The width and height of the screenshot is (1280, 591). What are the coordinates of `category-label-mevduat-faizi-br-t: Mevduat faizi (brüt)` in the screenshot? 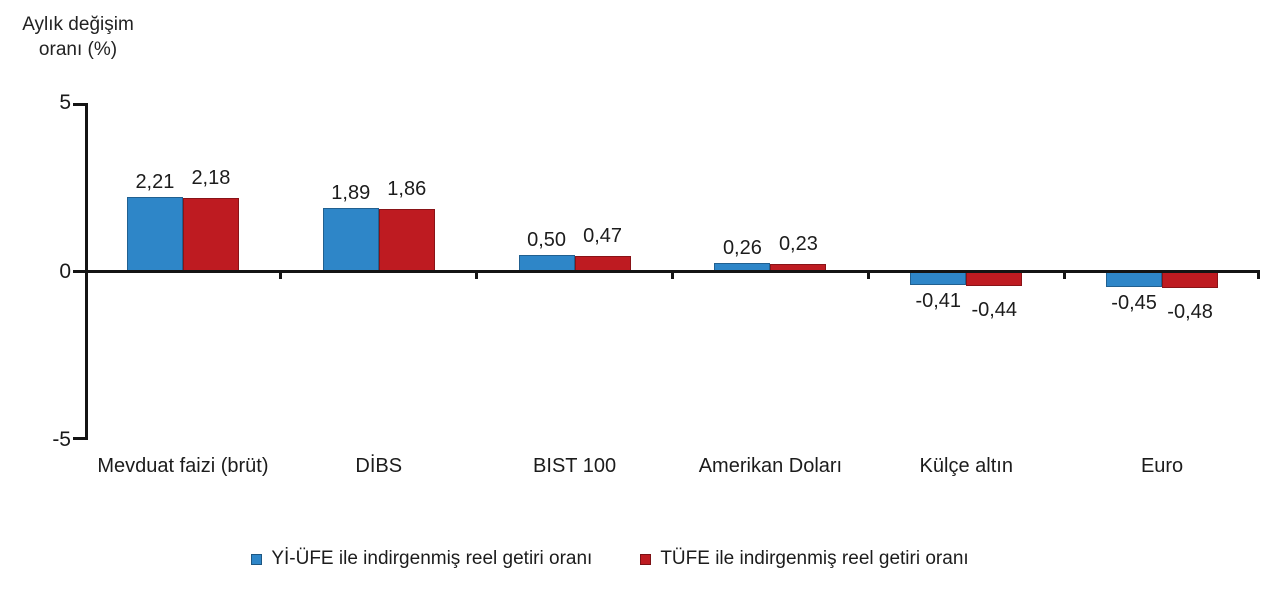 It's located at (183, 466).